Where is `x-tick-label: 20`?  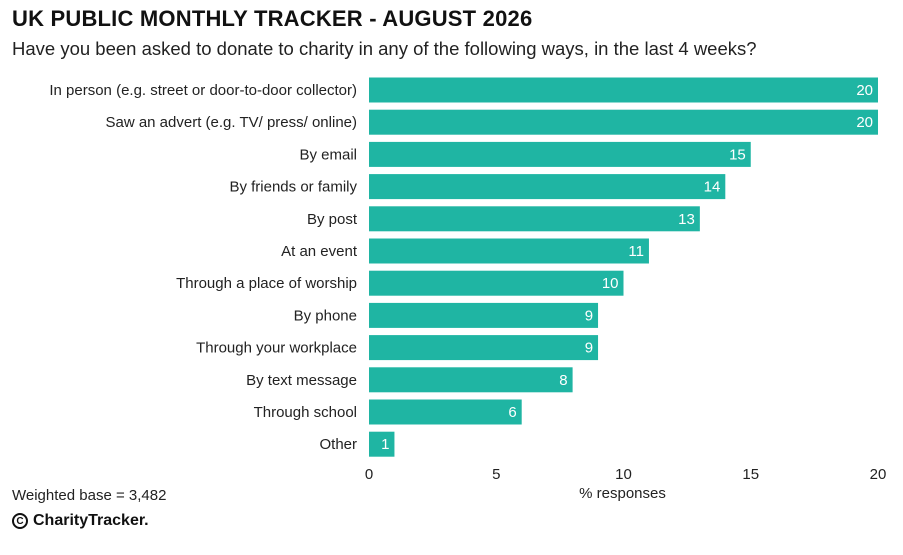
x-tick-label: 20 is located at coordinates (878, 474).